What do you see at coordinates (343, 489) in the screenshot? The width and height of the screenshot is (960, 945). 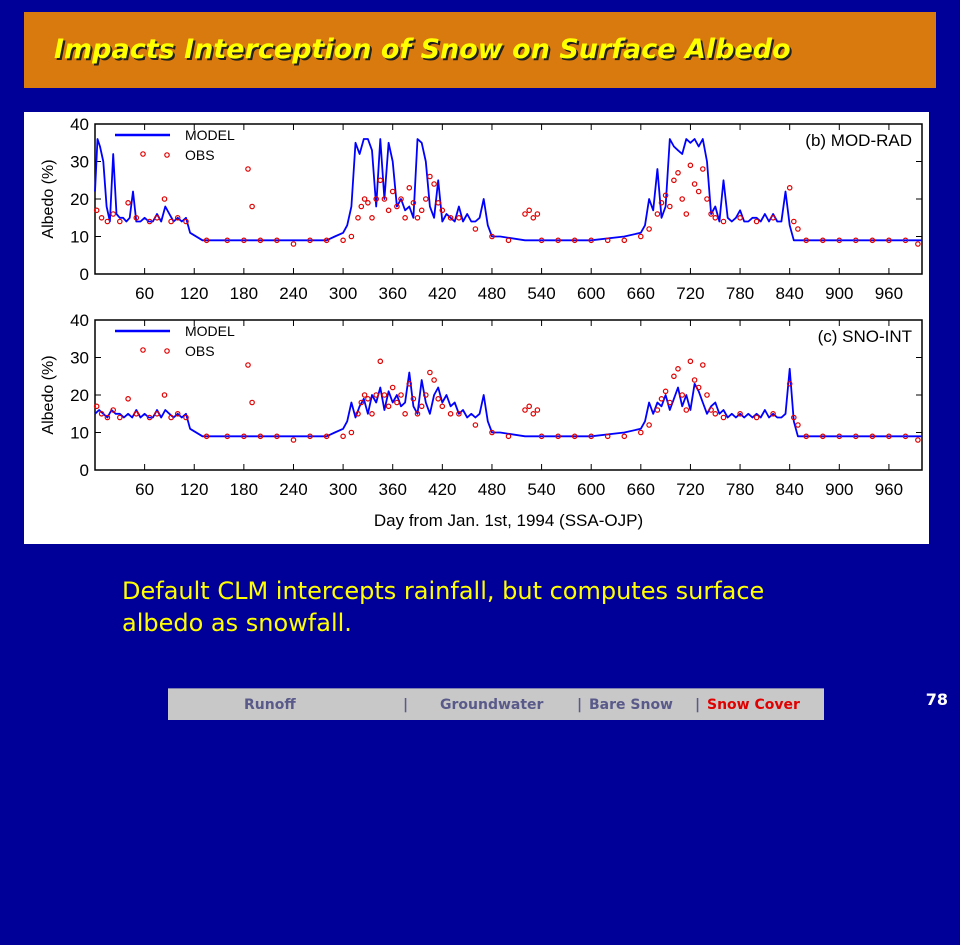 I see `x-tick-label: 300` at bounding box center [343, 489].